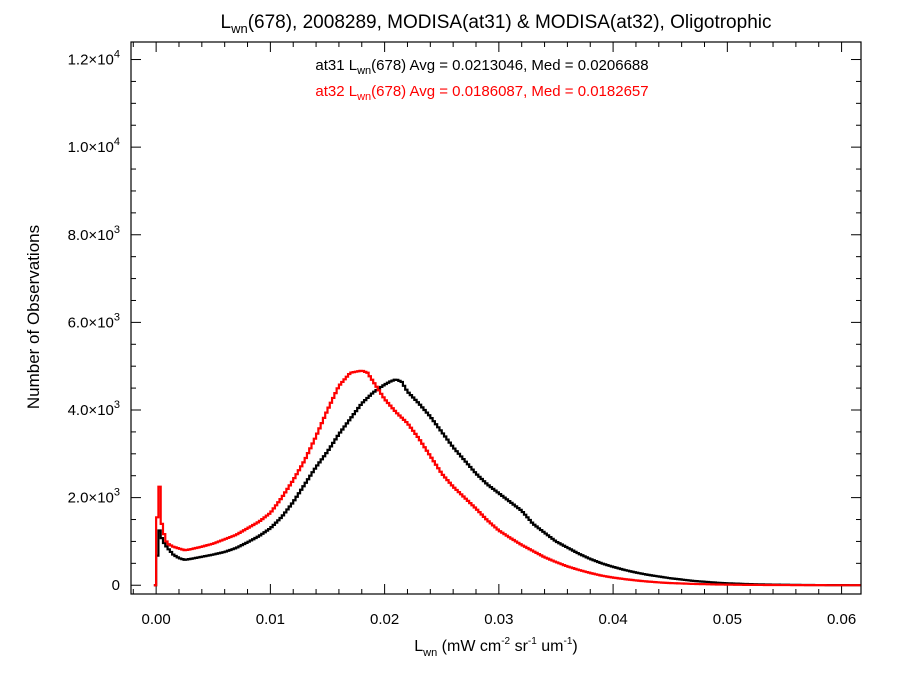 The image size is (900, 675). Describe the element at coordinates (116, 585) in the screenshot. I see `y-tick-label: 0` at that location.